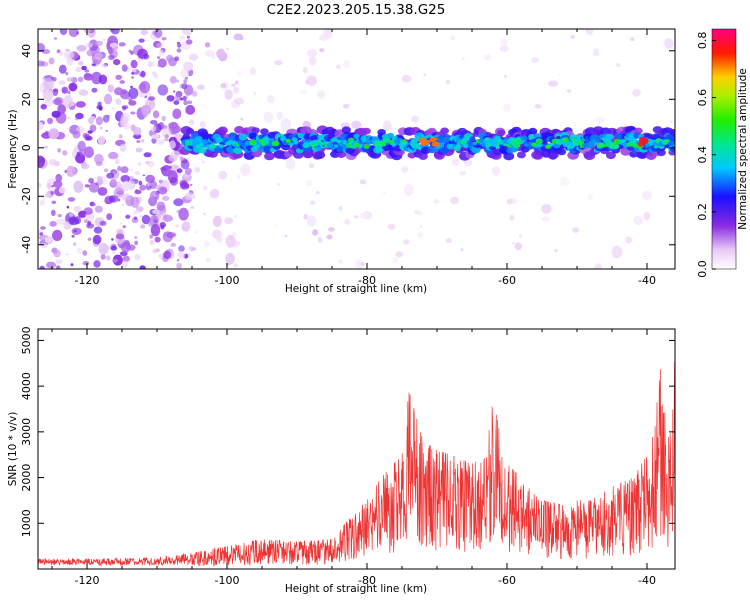 This screenshot has height=600, width=750. What do you see at coordinates (743, 148) in the screenshot?
I see `colorbar-label: Normalized spectral amplitude` at bounding box center [743, 148].